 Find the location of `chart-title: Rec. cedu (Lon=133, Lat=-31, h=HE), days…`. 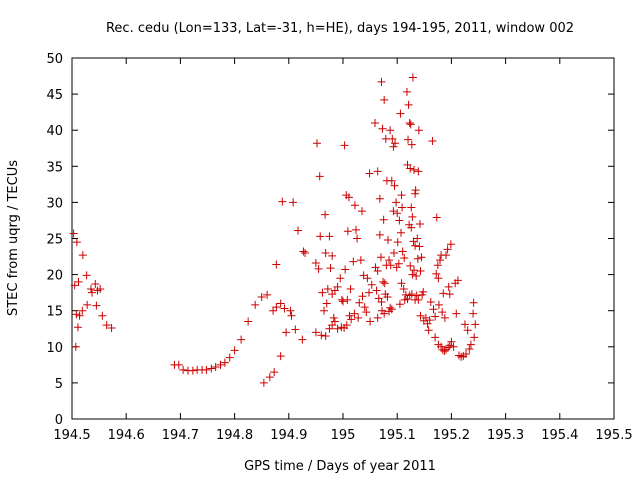

chart-title: Rec. cedu (Lon=133, Lat=-31, h=HE), days… is located at coordinates (340, 28).